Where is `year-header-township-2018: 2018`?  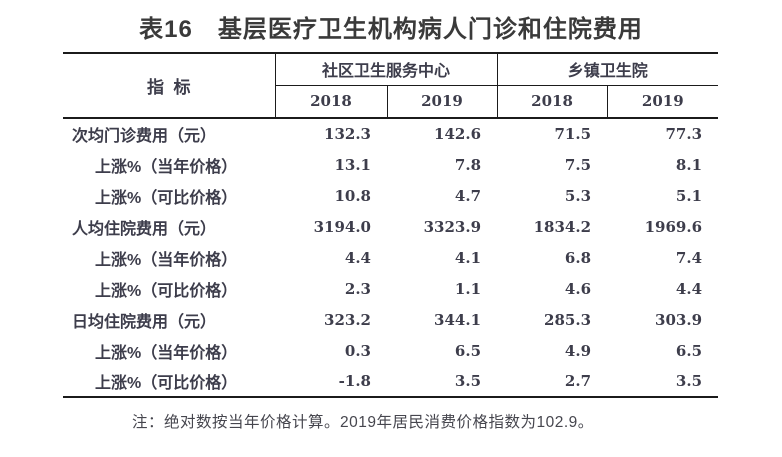
year-header-township-2018: 2018 is located at coordinates (552, 102).